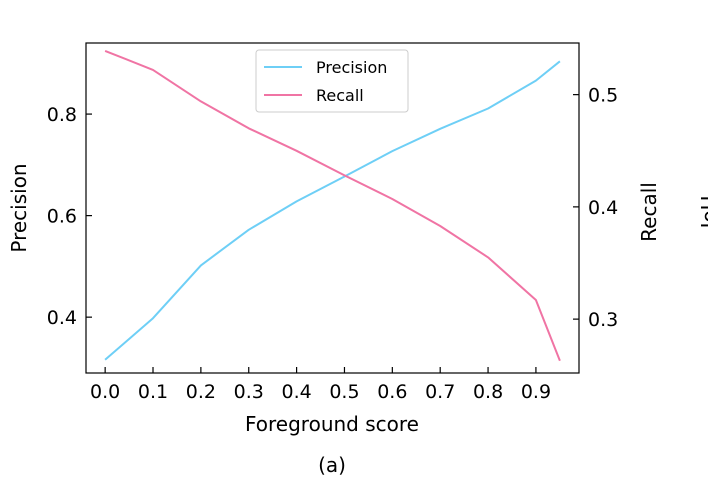 This screenshot has height=492, width=708. What do you see at coordinates (536, 392) in the screenshot?
I see `x-tick-label: 0.9` at bounding box center [536, 392].